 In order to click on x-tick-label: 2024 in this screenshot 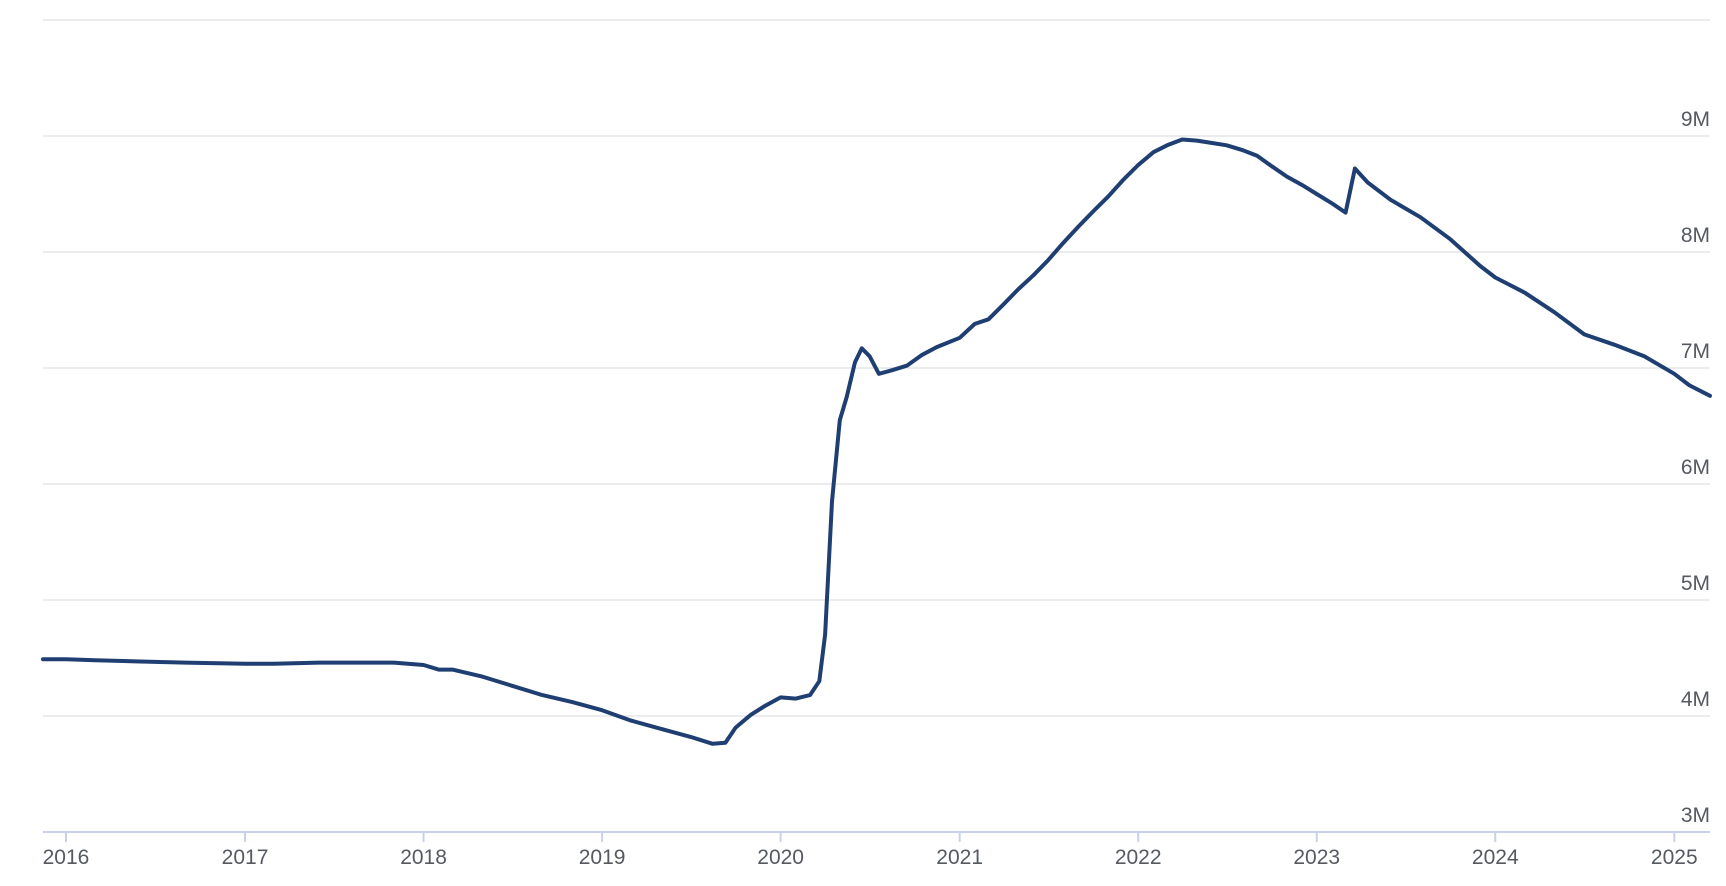, I will do `click(1495, 857)`.